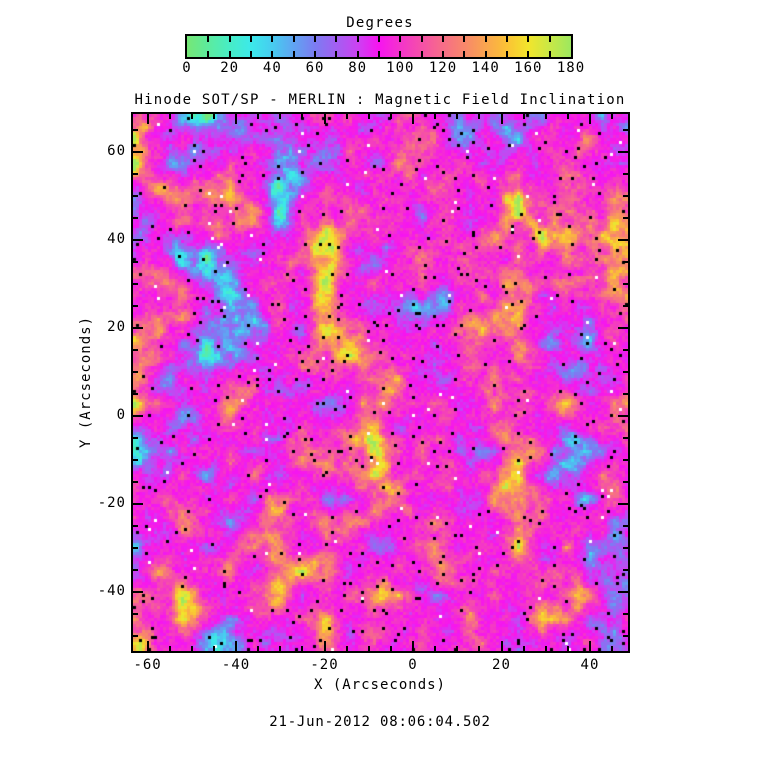 This screenshot has width=760, height=768. What do you see at coordinates (413, 665) in the screenshot?
I see `x-tick-label: 0` at bounding box center [413, 665].